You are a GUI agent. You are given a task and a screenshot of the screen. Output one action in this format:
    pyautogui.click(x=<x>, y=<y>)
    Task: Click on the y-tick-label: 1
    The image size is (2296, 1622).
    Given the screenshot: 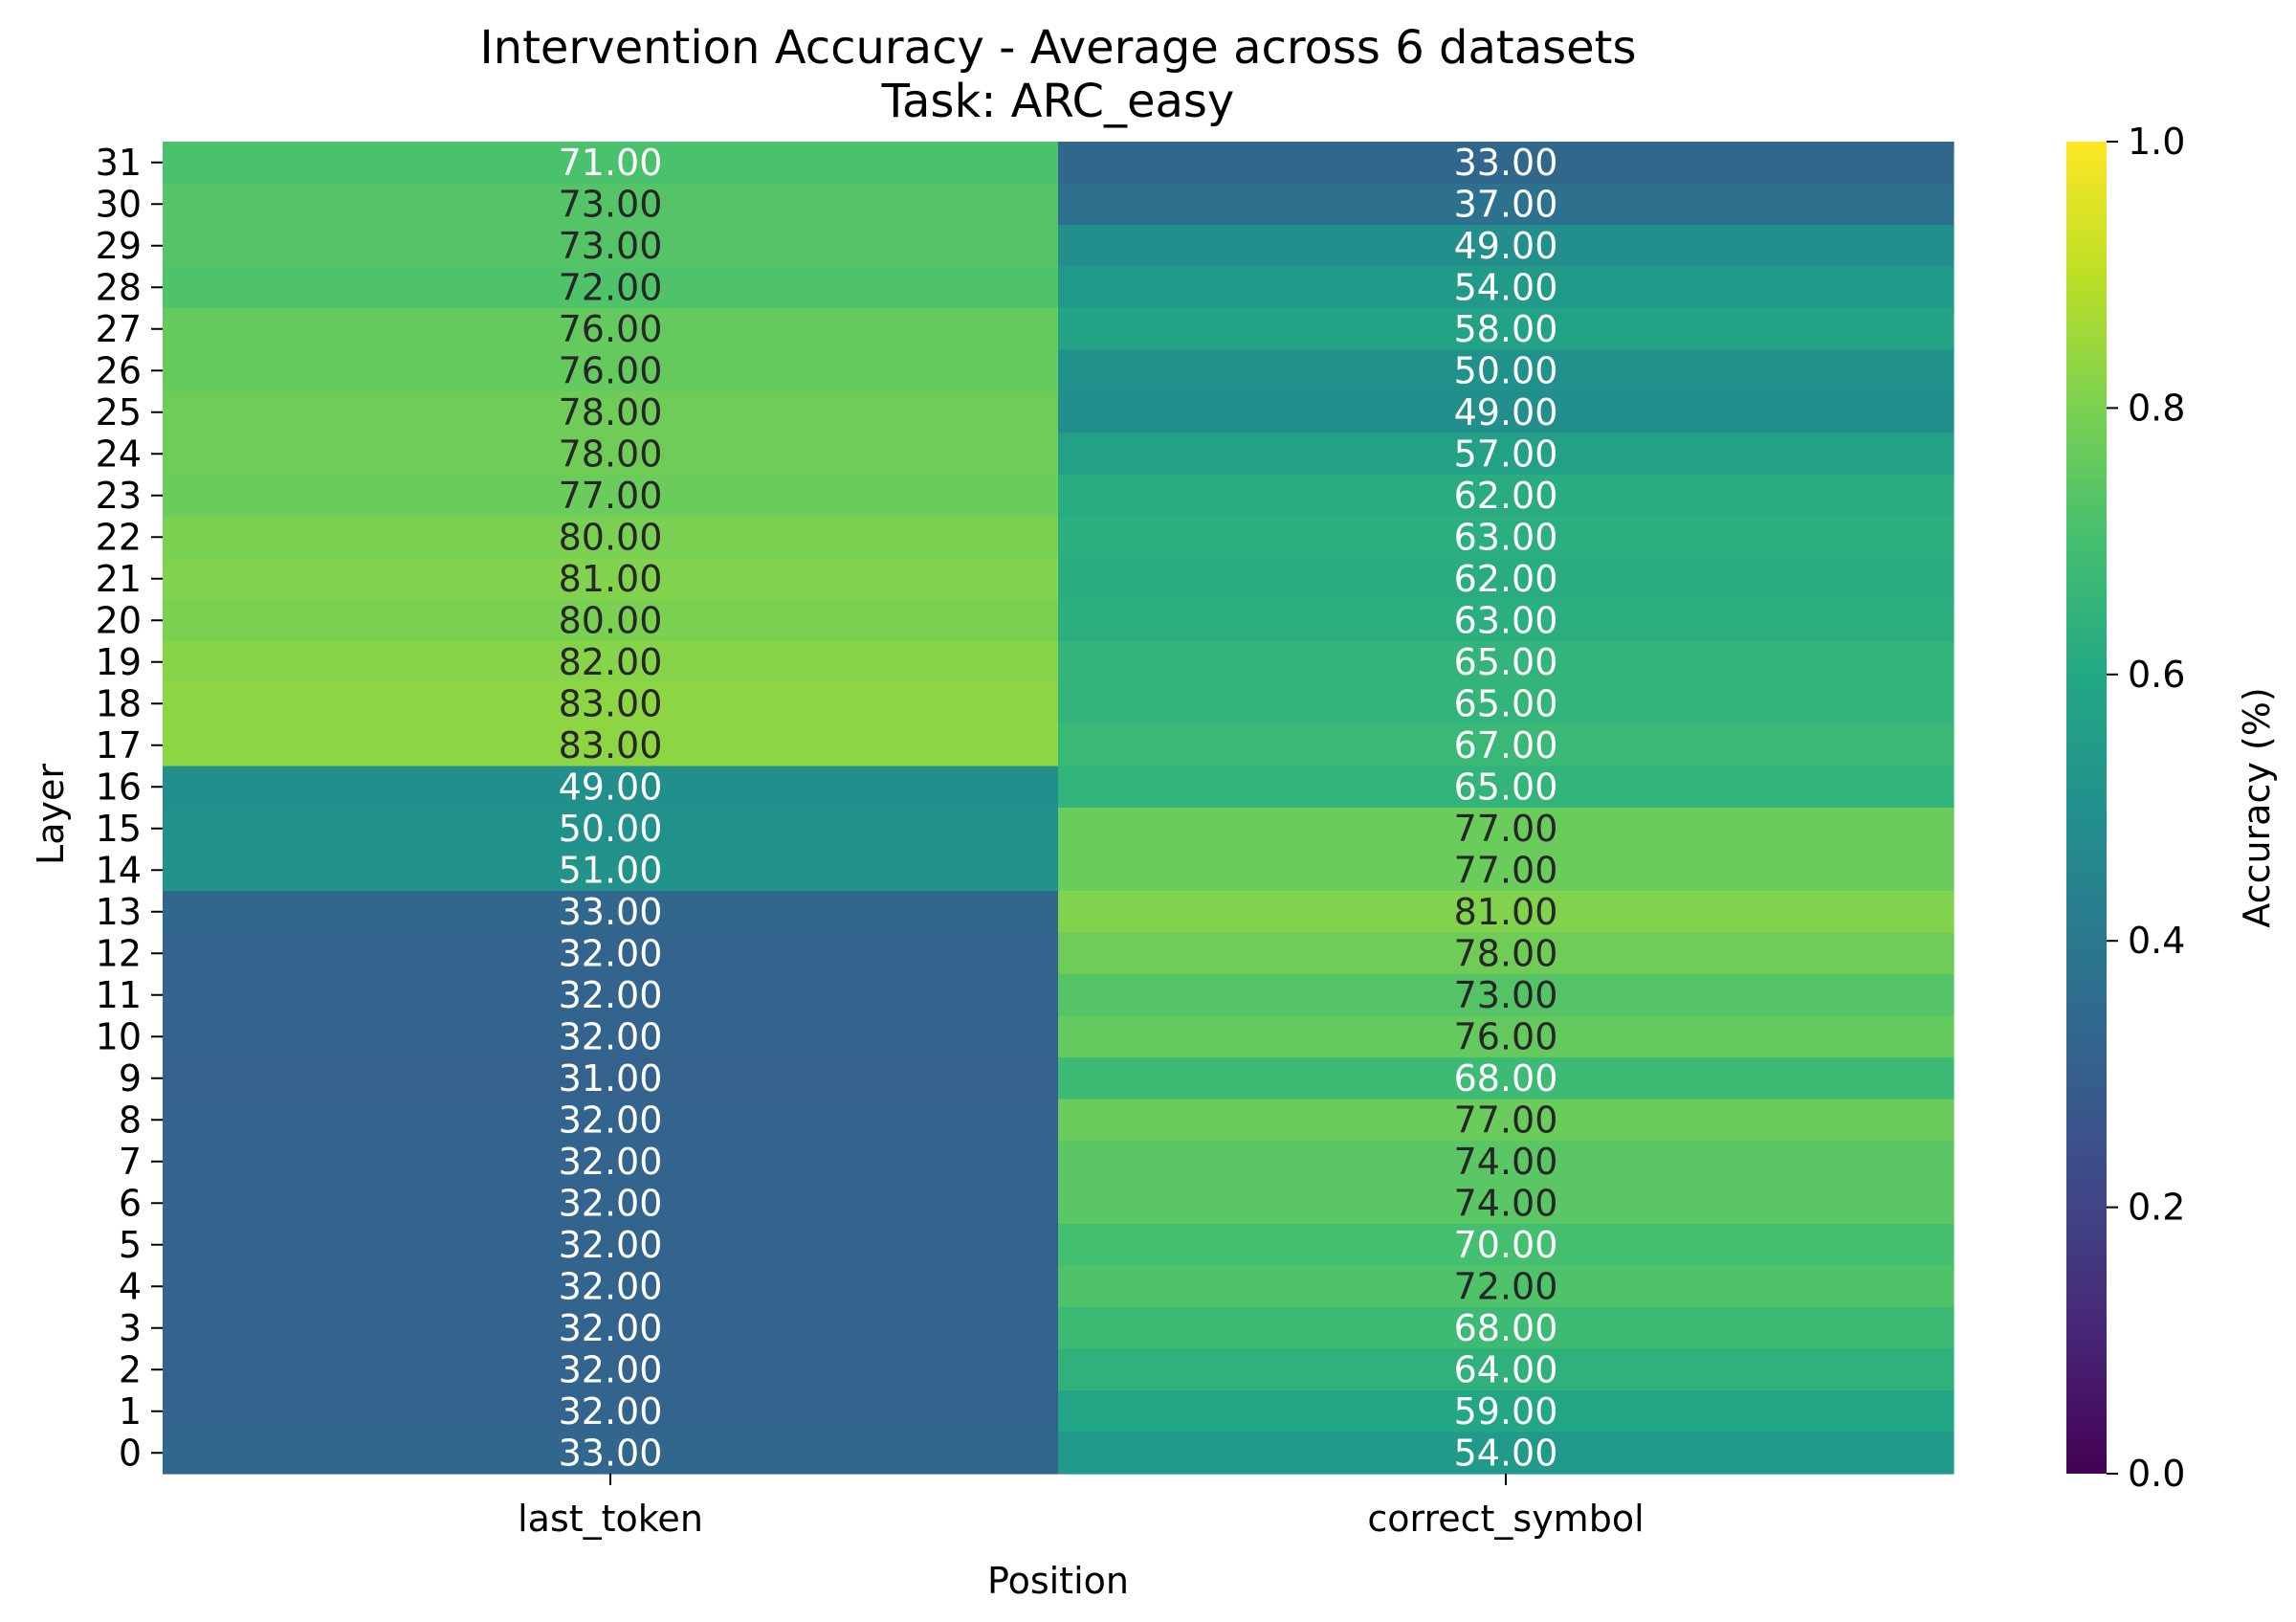 What is the action you would take?
    pyautogui.click(x=130, y=1412)
    